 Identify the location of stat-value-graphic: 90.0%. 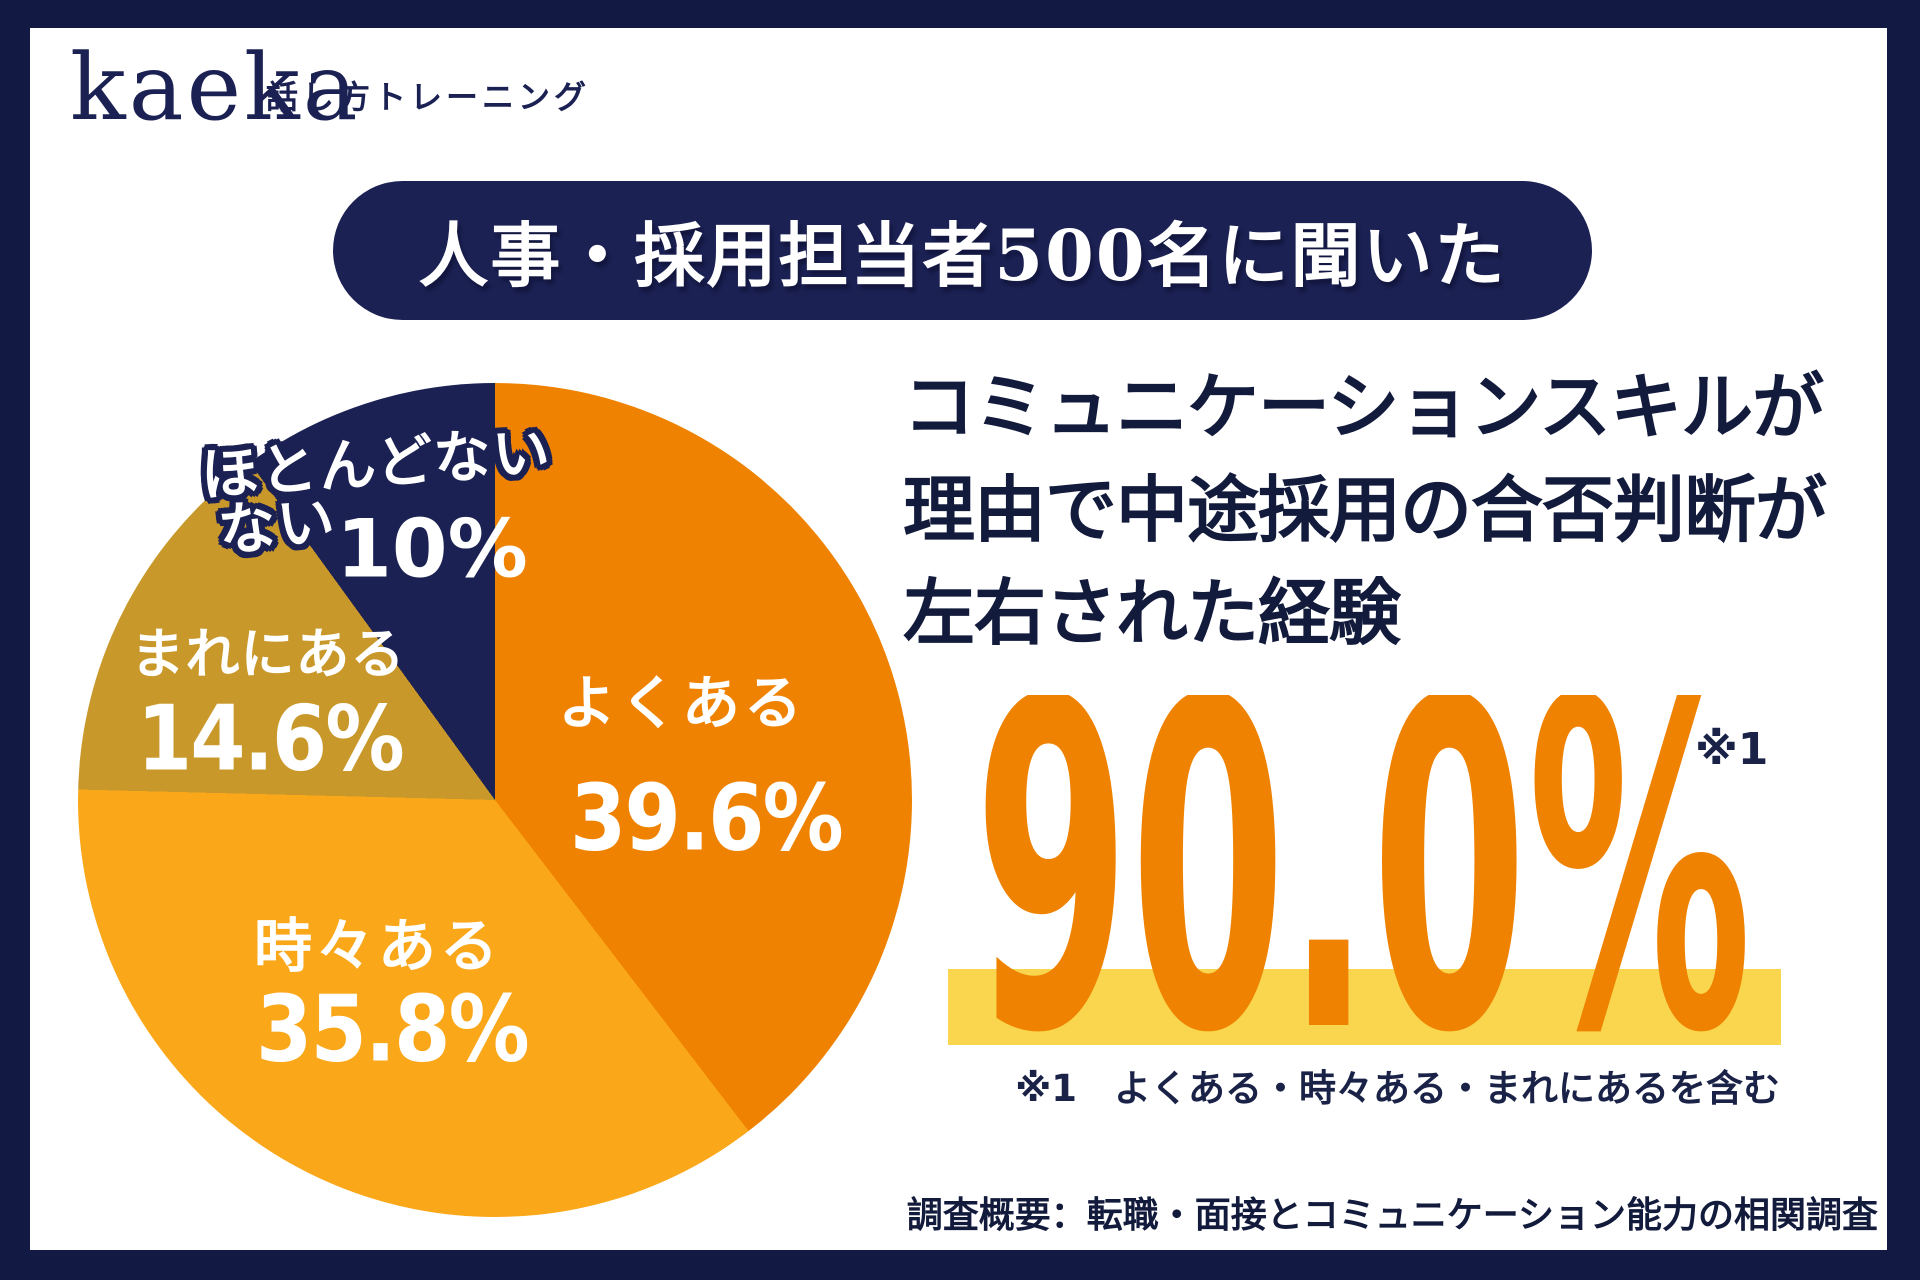
(1363, 865).